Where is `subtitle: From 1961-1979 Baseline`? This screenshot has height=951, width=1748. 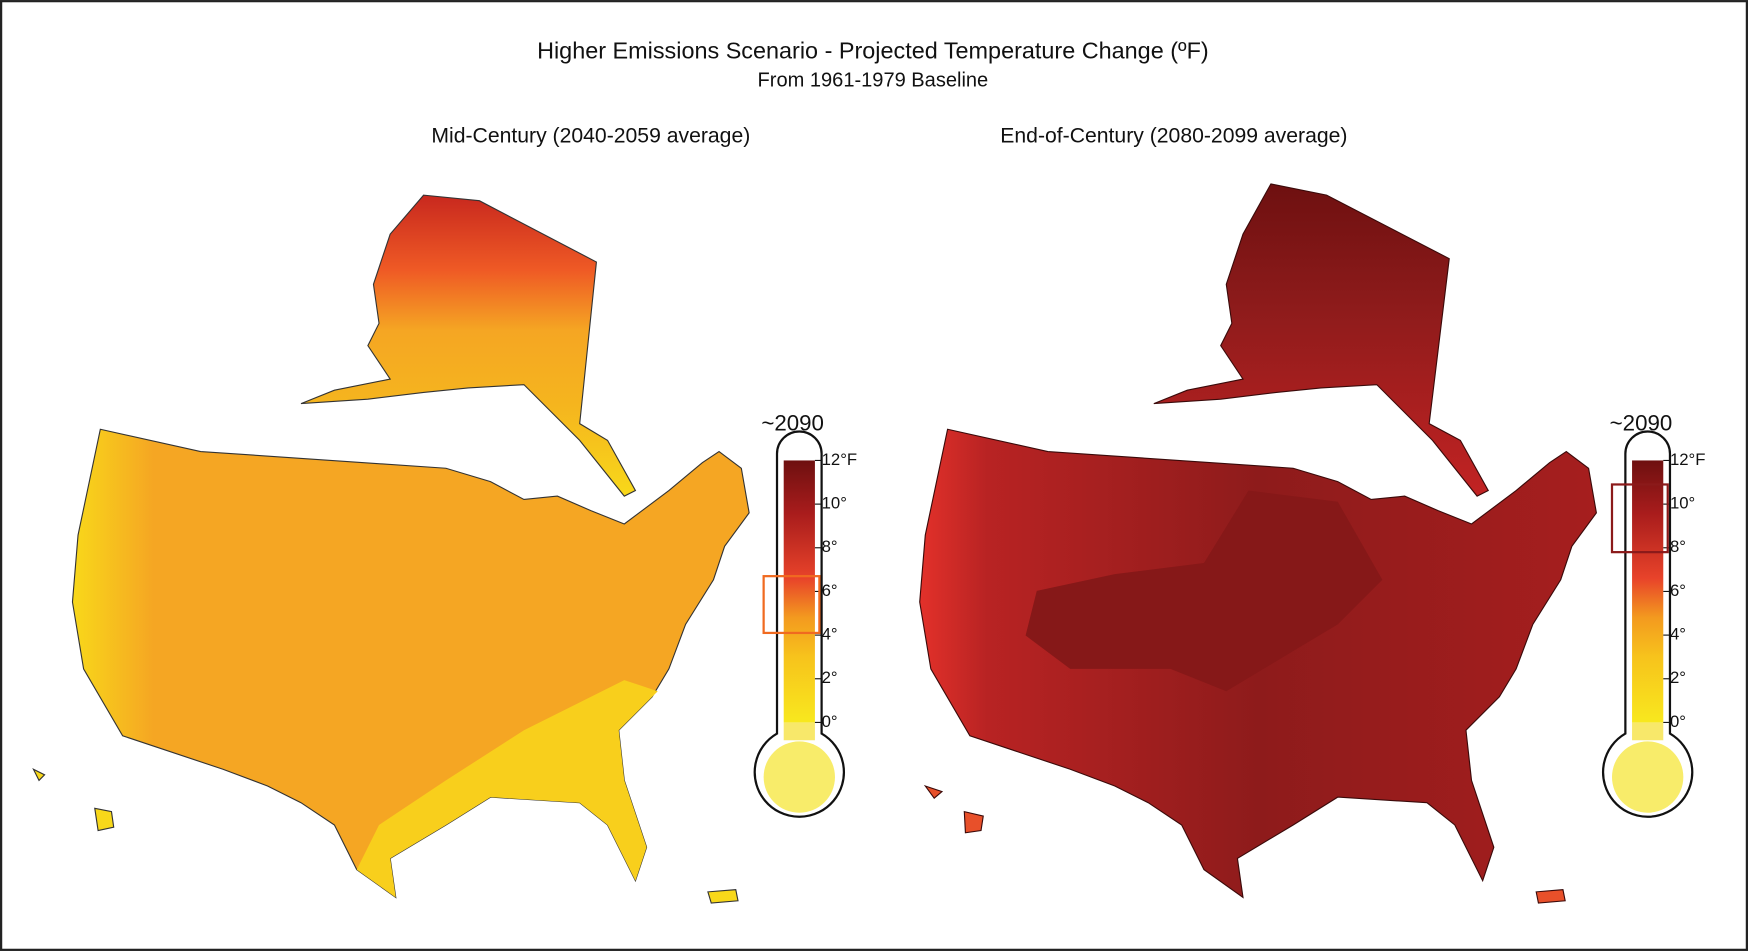
subtitle: From 1961-1979 Baseline is located at coordinates (873, 81).